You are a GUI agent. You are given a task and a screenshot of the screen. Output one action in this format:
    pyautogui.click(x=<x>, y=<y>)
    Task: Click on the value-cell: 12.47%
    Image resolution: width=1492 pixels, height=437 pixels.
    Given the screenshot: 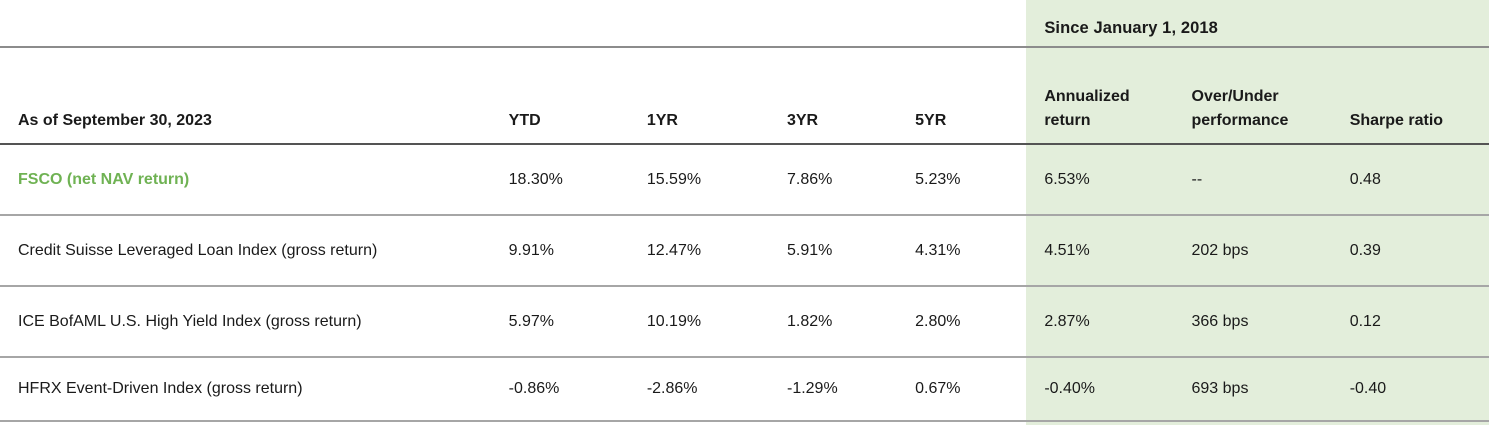 What is the action you would take?
    pyautogui.click(x=698, y=251)
    